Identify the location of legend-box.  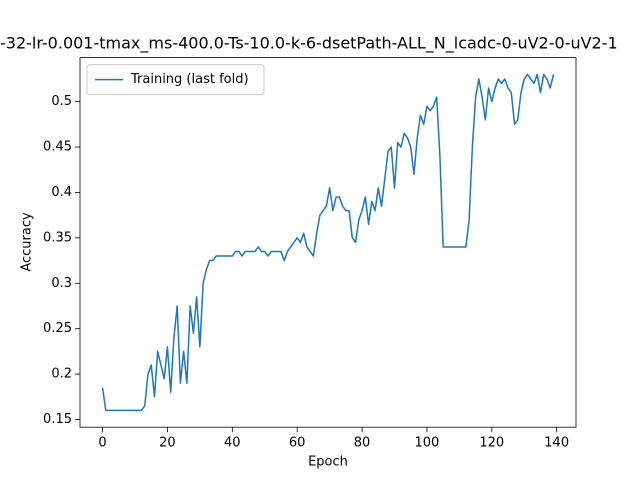
(175, 80).